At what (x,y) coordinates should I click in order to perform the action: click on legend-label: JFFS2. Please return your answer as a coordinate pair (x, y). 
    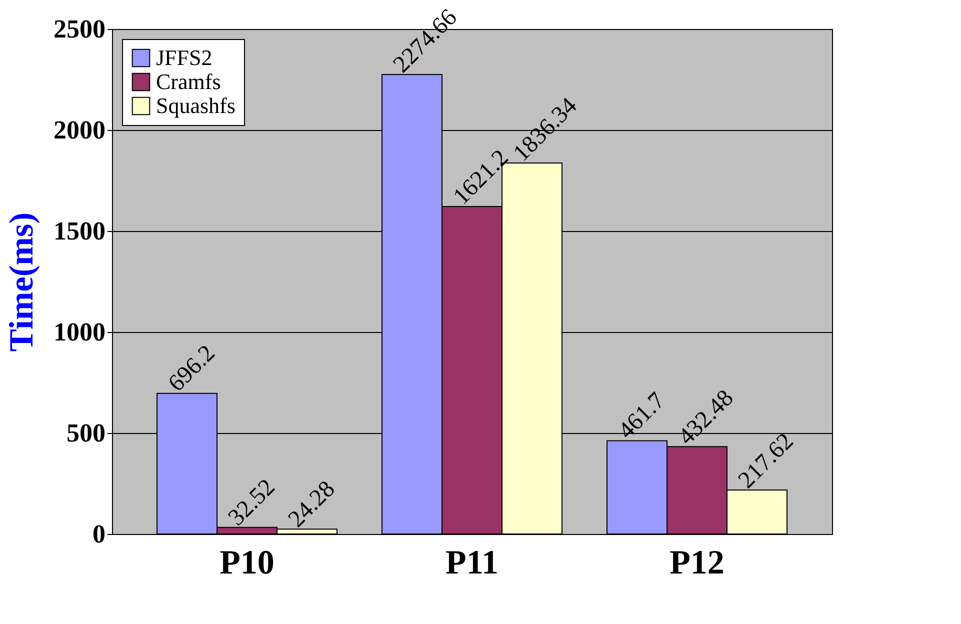
    Looking at the image, I should click on (184, 57).